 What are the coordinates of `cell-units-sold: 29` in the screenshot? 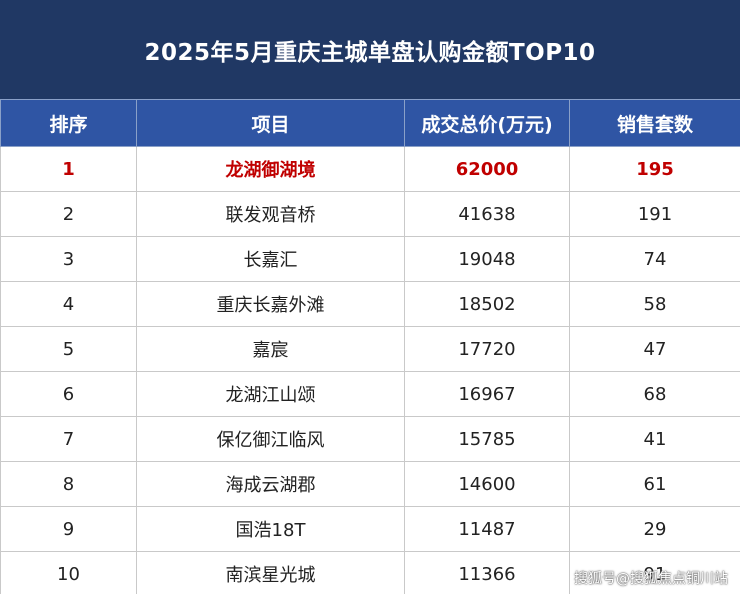 It's located at (654, 529).